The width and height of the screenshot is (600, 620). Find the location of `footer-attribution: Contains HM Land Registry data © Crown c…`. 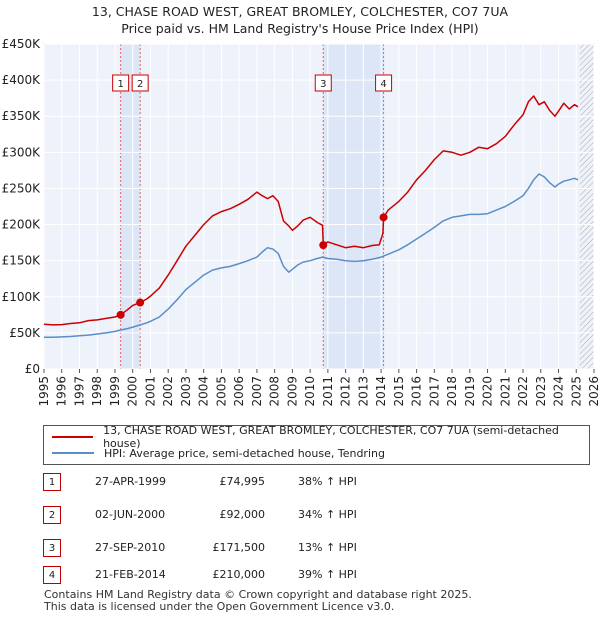

footer-attribution: Contains HM Land Registry data © Crown c… is located at coordinates (258, 601).